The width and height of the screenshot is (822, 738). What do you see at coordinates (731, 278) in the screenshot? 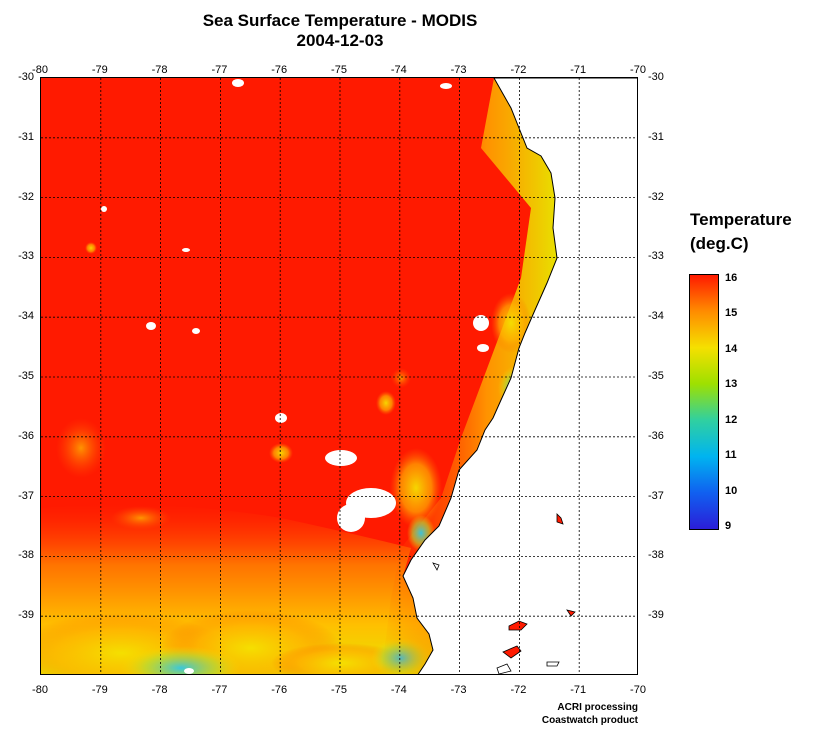
I see `colorbar-label: 16` at bounding box center [731, 278].